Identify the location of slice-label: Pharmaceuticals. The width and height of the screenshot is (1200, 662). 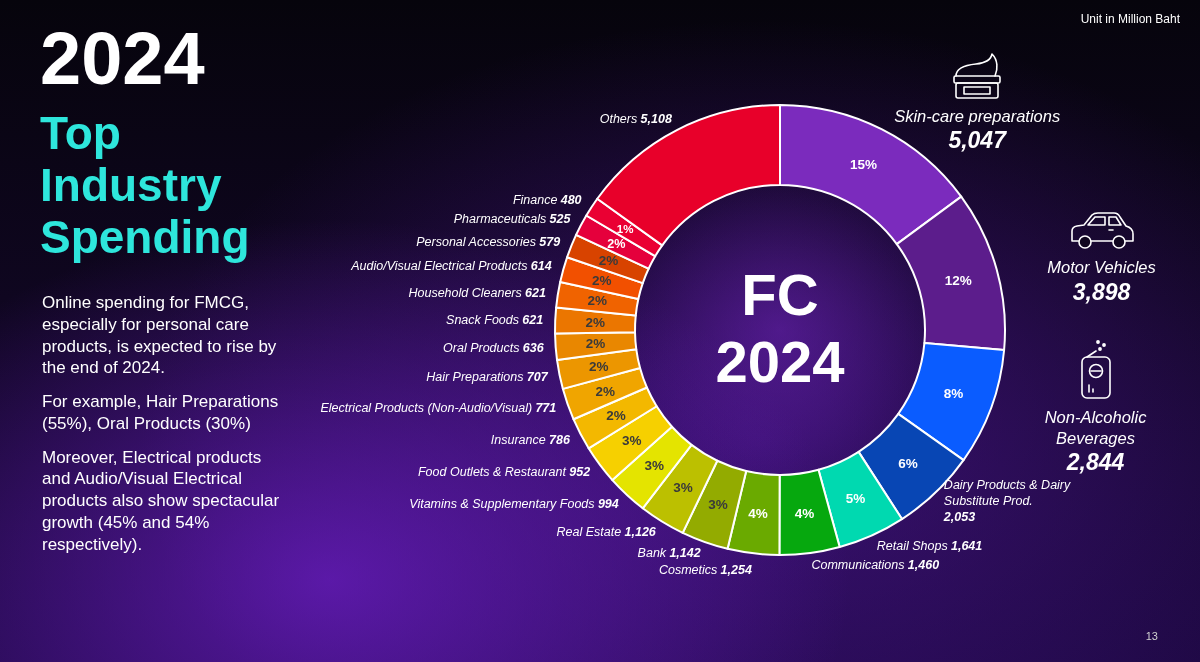
(500, 219).